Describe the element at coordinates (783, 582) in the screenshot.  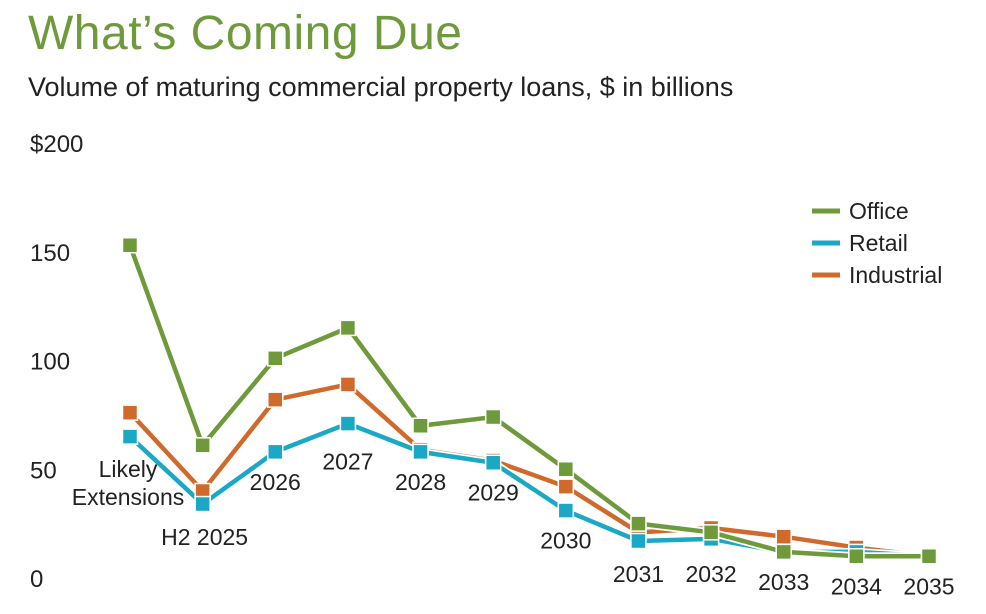
I see `x-tick-label: 2033` at that location.